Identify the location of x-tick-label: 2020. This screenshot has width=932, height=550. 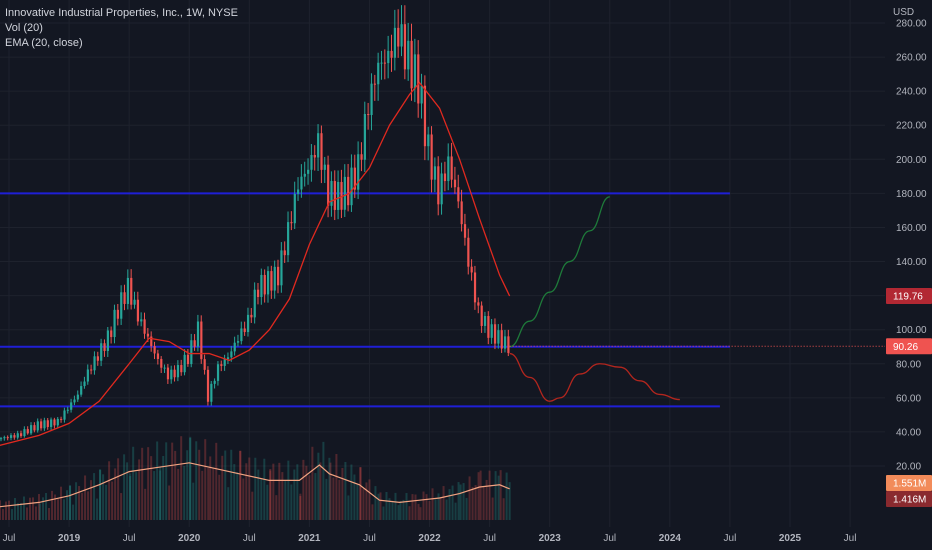
(189, 538).